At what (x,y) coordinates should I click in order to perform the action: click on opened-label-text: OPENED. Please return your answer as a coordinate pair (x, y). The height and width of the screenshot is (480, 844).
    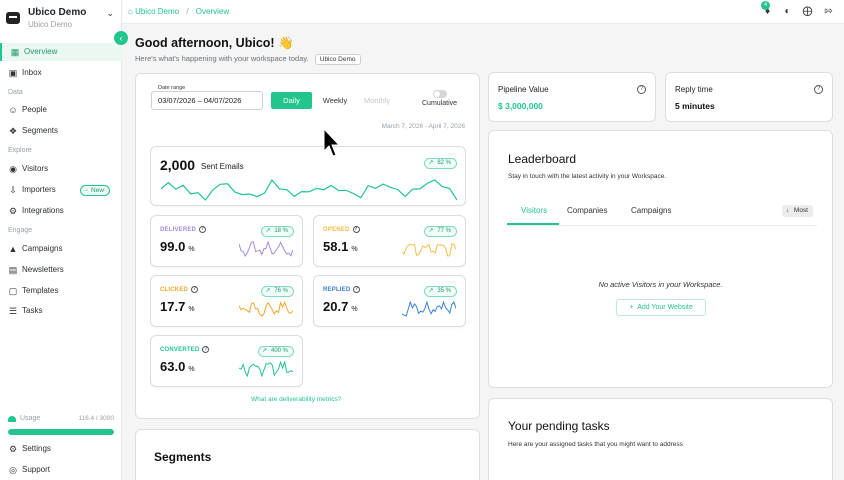
    Looking at the image, I should click on (336, 230).